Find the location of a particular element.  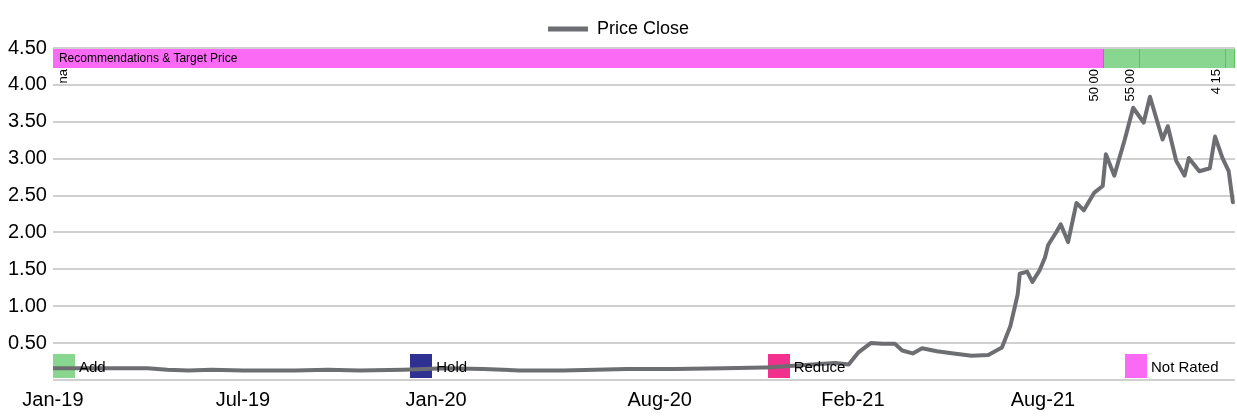

y-tick-label: 0.50 is located at coordinates (27, 341).